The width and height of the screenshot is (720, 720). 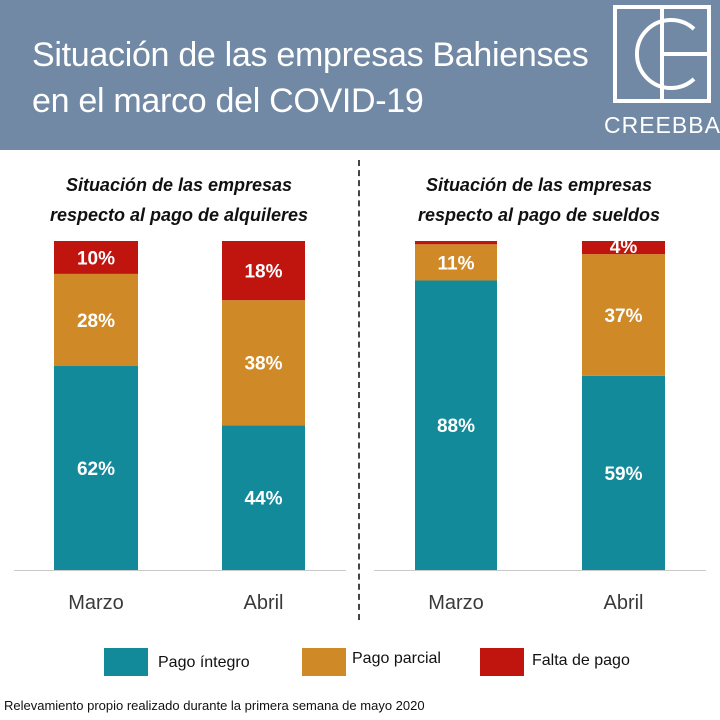 I want to click on title-line-2: en el marco del COVID-19, so click(x=228, y=101).